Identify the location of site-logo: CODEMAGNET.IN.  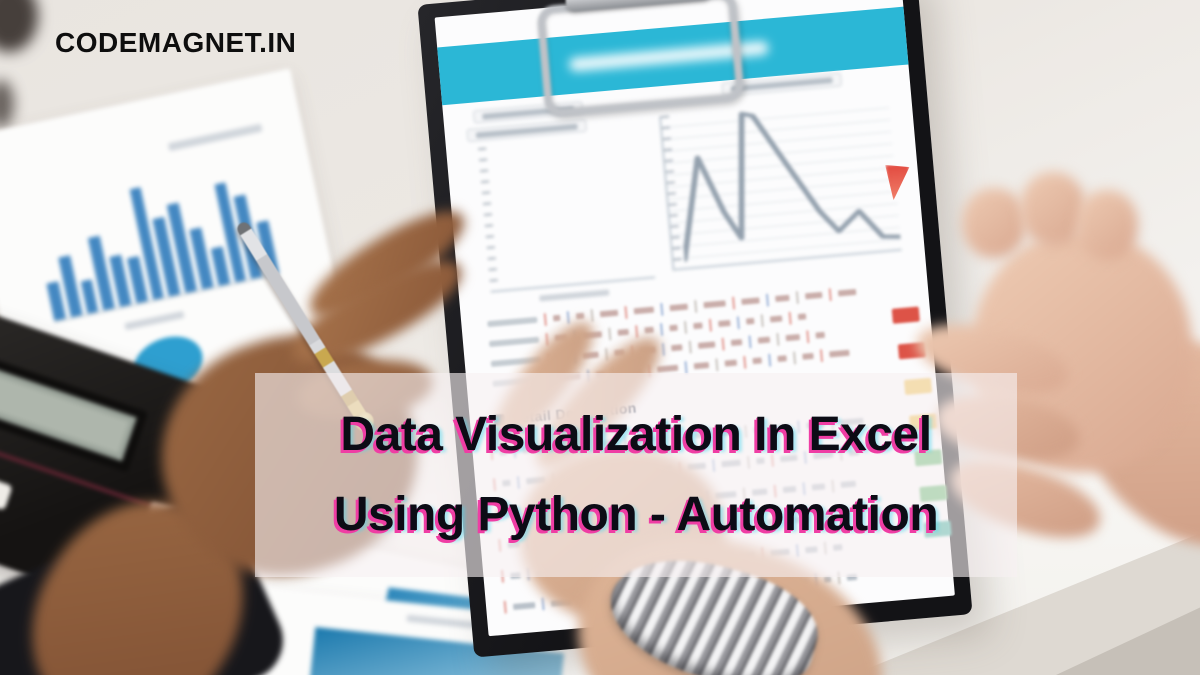
(176, 42).